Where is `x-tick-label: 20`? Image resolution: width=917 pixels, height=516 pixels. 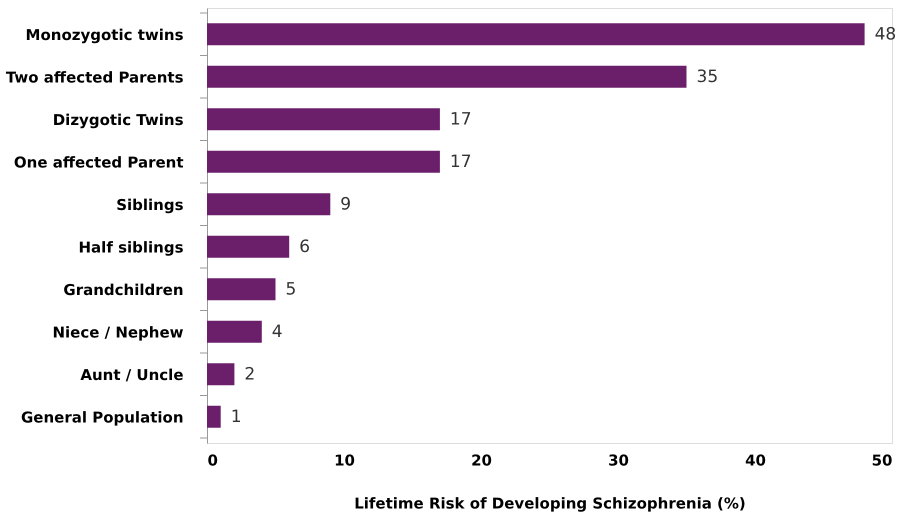 x-tick-label: 20 is located at coordinates (481, 461).